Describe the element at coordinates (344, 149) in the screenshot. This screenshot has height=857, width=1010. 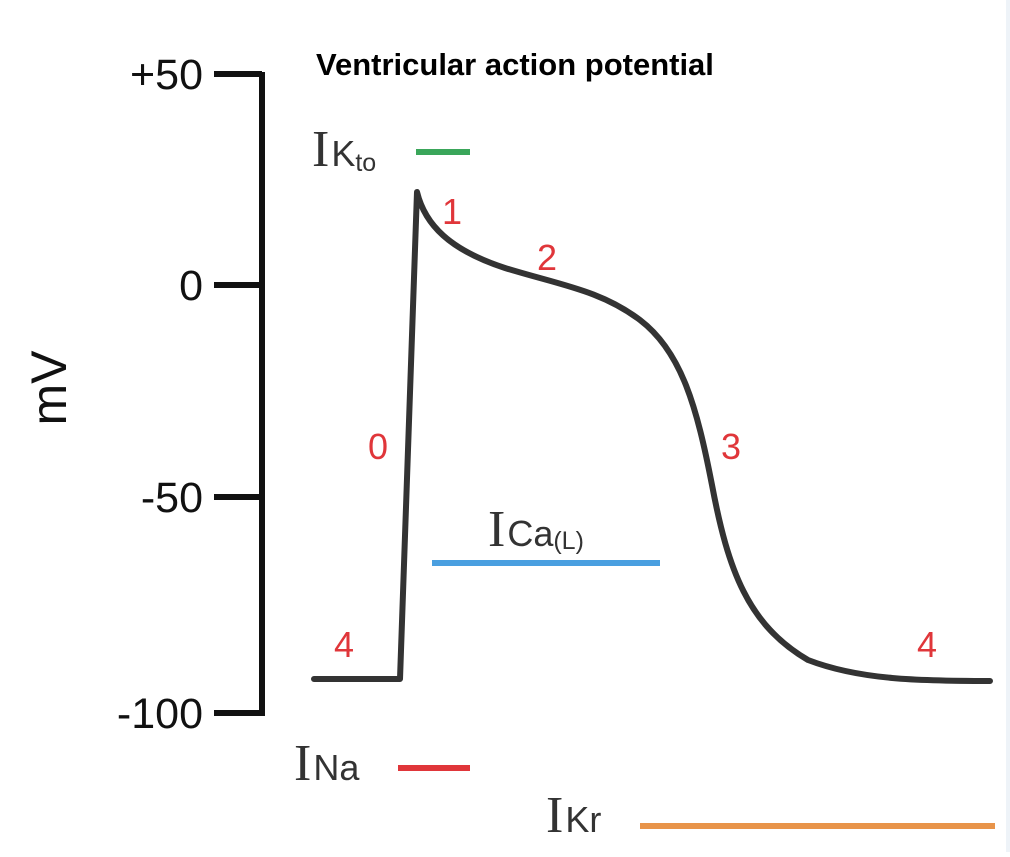
I see `current-label-Kto: IKto` at that location.